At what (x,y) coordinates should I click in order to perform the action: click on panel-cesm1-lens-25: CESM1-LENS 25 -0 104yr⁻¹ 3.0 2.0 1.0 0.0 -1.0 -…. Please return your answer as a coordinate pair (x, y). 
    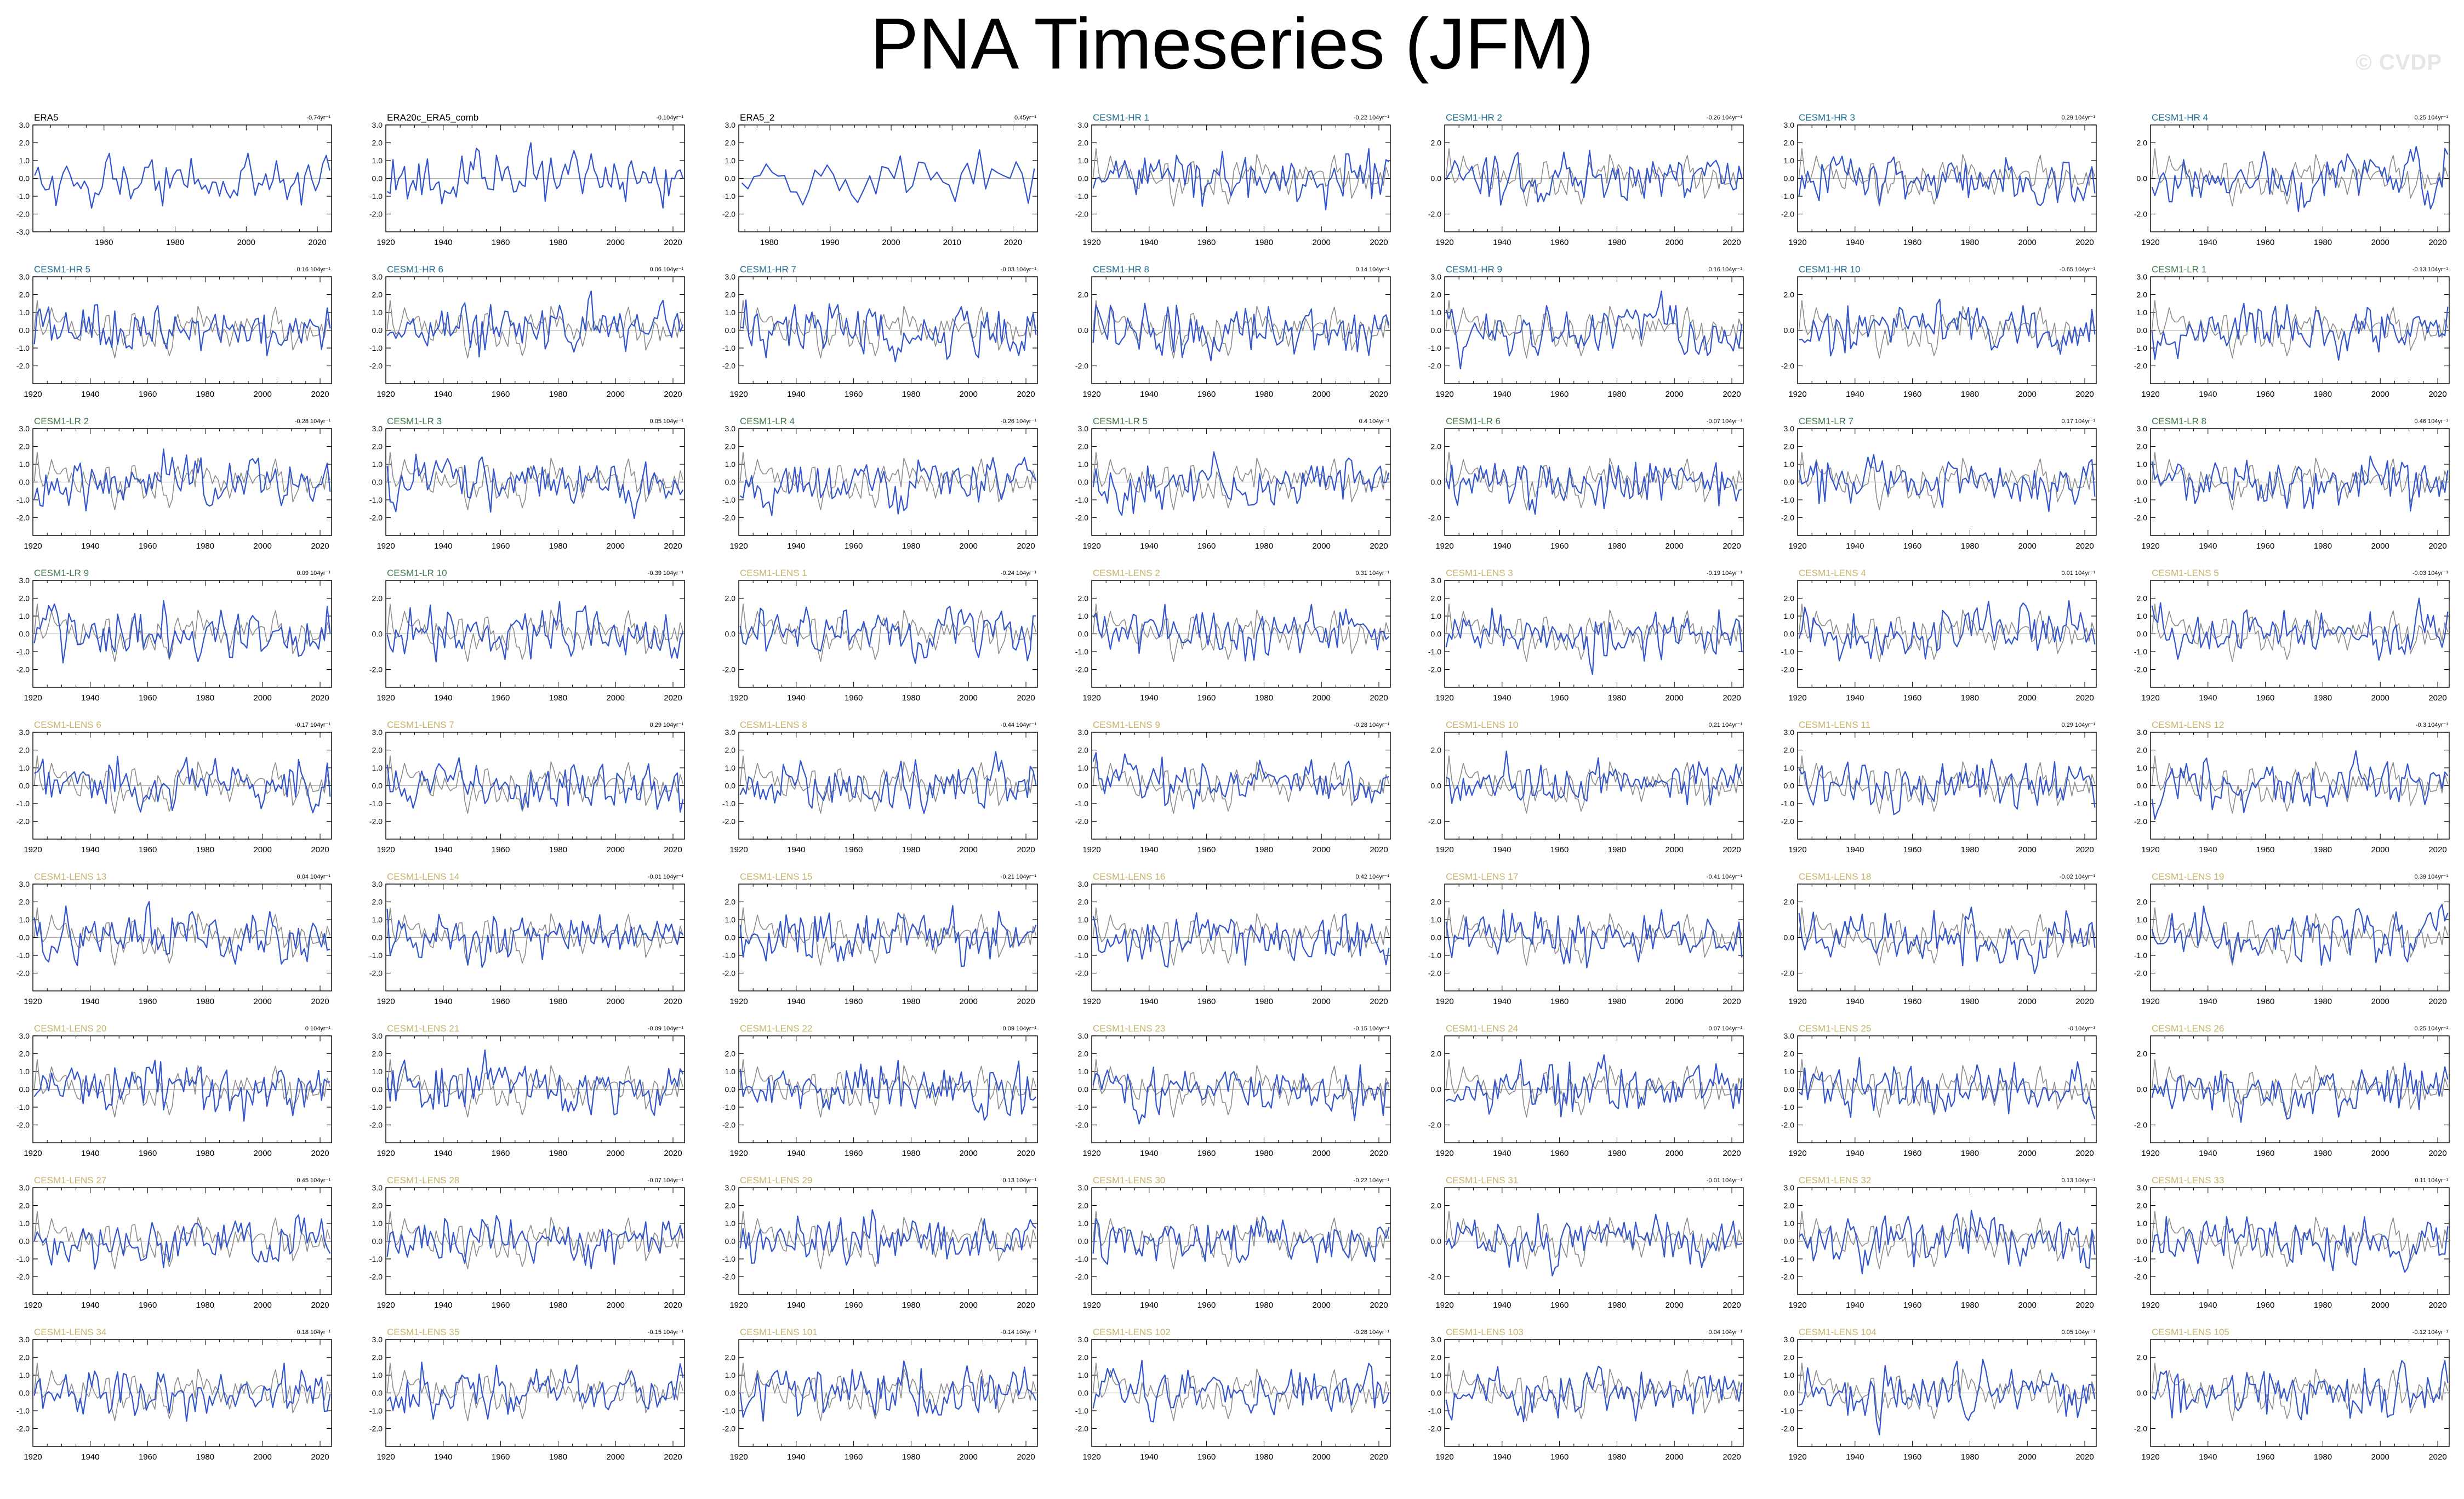
    Looking at the image, I should click on (1939, 1090).